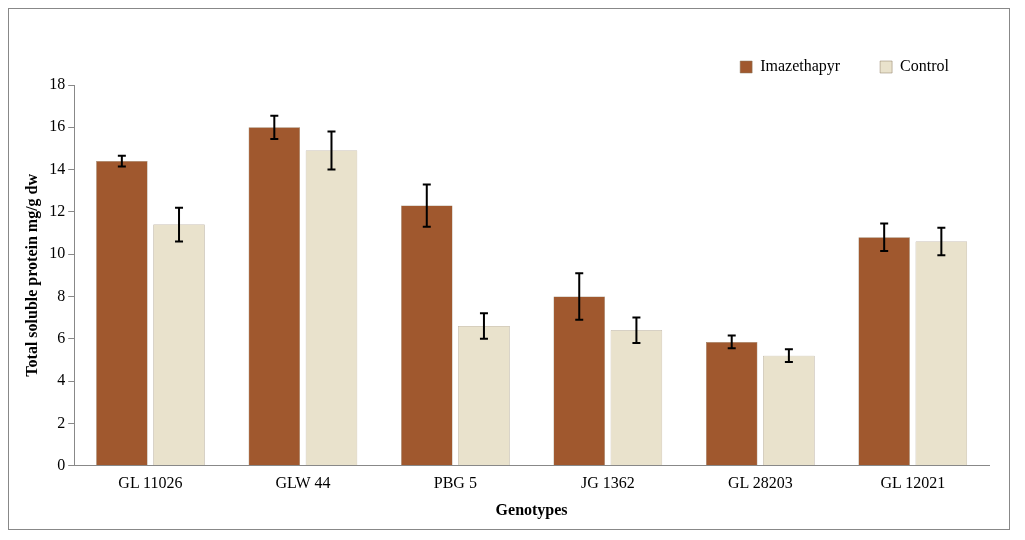 This screenshot has width=1025, height=540. What do you see at coordinates (57, 253) in the screenshot?
I see `y-tick-label: 10` at bounding box center [57, 253].